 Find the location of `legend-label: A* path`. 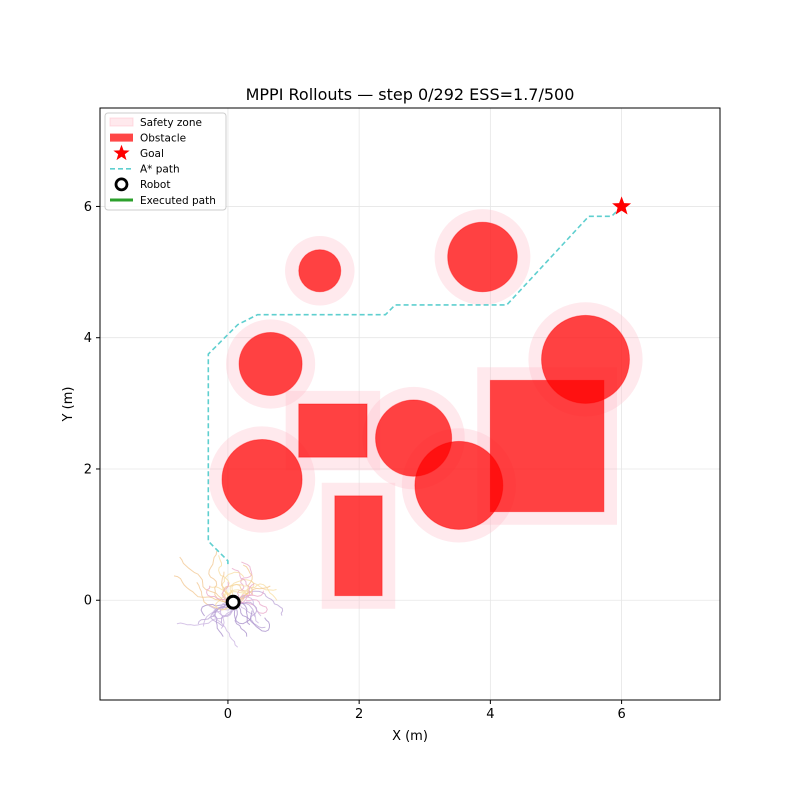

legend-label: A* path is located at coordinates (160, 170).